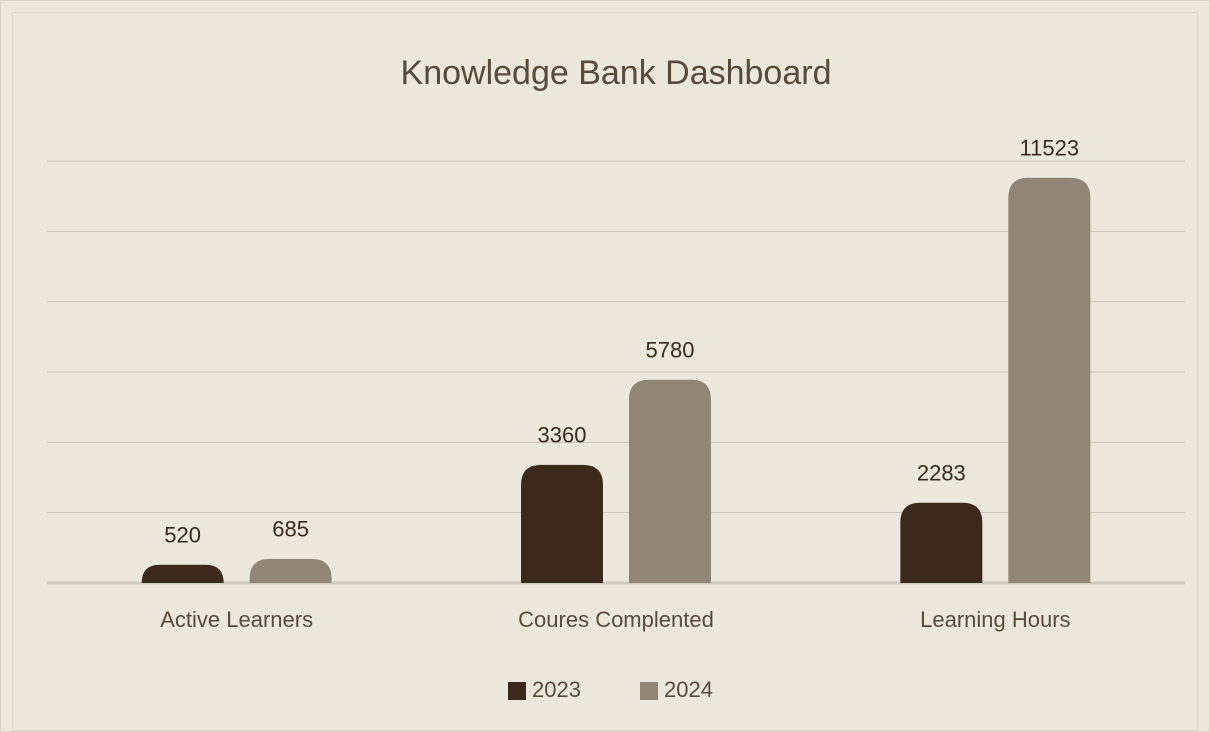 This screenshot has width=1210, height=732. Describe the element at coordinates (556, 689) in the screenshot. I see `legend-label: 2023` at that location.